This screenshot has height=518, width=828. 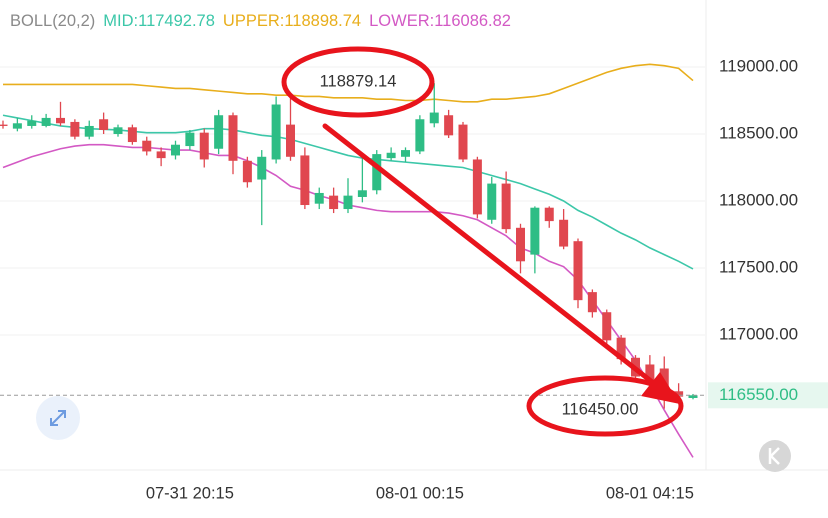 I want to click on y-tick-label: 118500.00, so click(x=758, y=132).